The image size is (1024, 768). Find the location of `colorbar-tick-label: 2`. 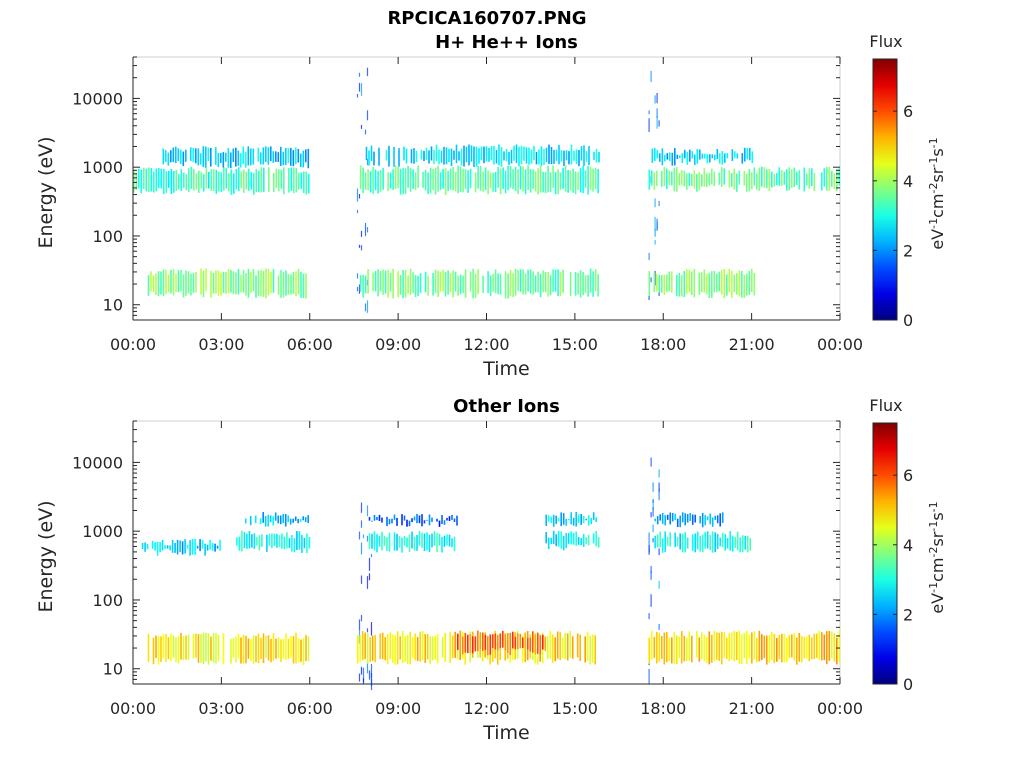

colorbar-tick-label: 2 is located at coordinates (908, 614).